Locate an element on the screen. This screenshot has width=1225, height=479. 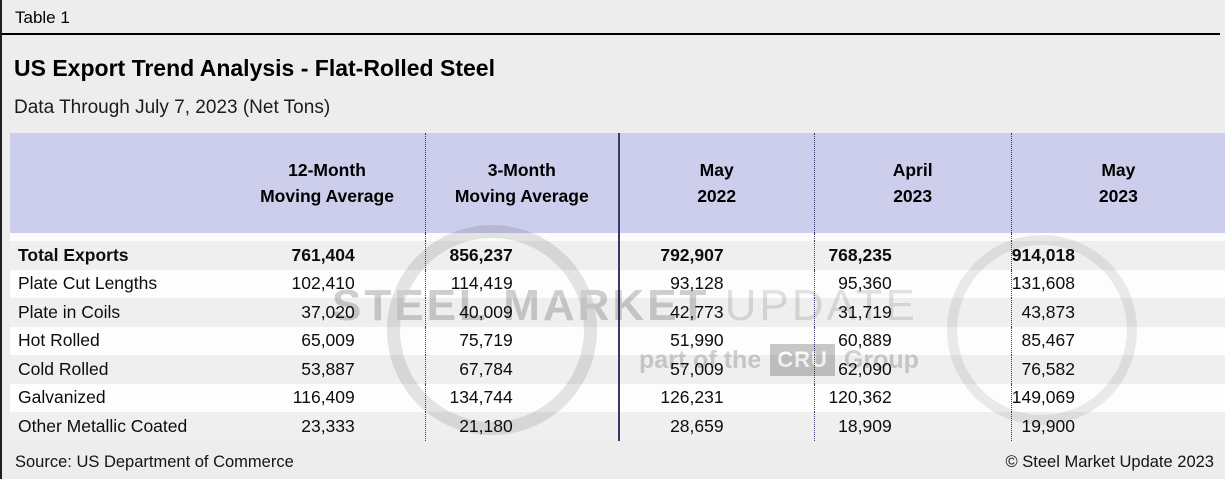
cell: 65,009 is located at coordinates (327, 340).